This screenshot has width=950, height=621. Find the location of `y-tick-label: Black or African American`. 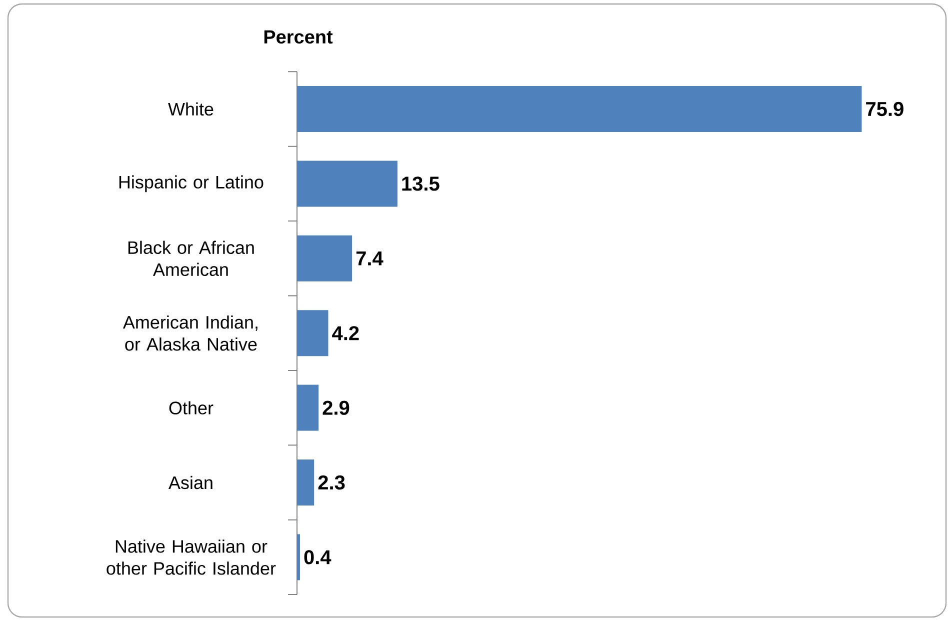

y-tick-label: Black or African American is located at coordinates (191, 258).